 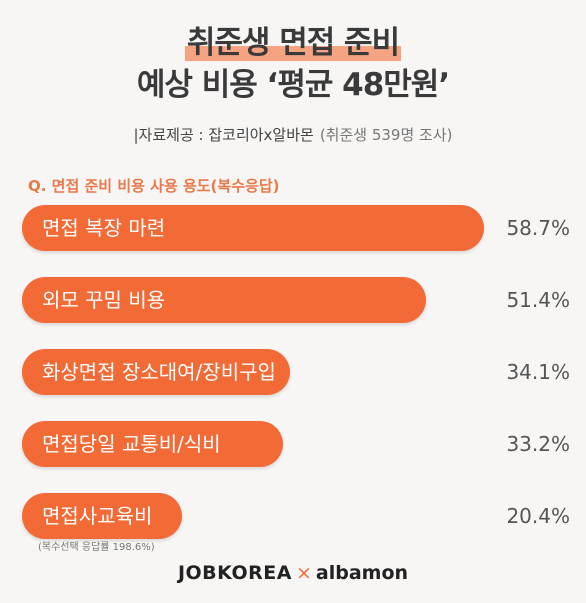 I want to click on bar-value-2: 51.4%, so click(x=538, y=300).